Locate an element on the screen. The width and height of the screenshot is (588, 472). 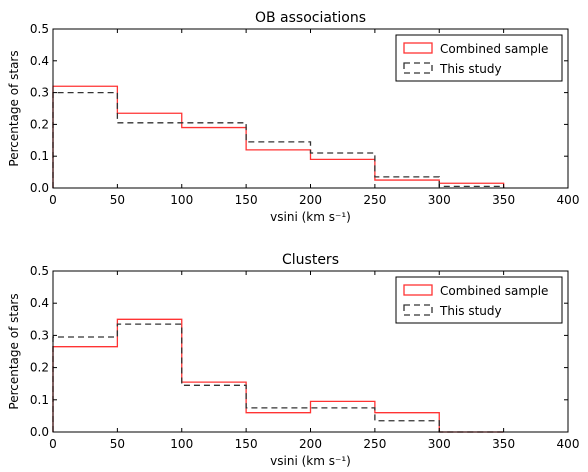
chart-title: Clusters is located at coordinates (310, 260).